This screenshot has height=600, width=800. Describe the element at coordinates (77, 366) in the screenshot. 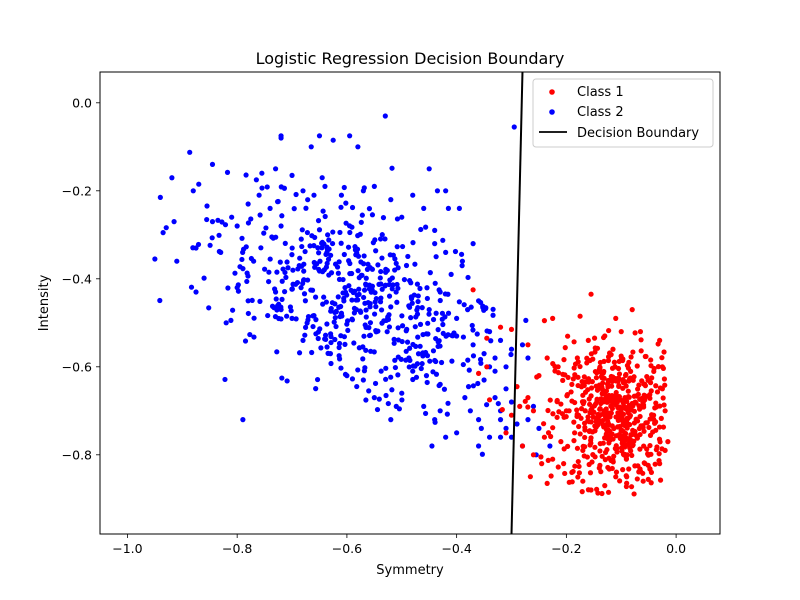

I see `y-tick-label: −0.6` at that location.